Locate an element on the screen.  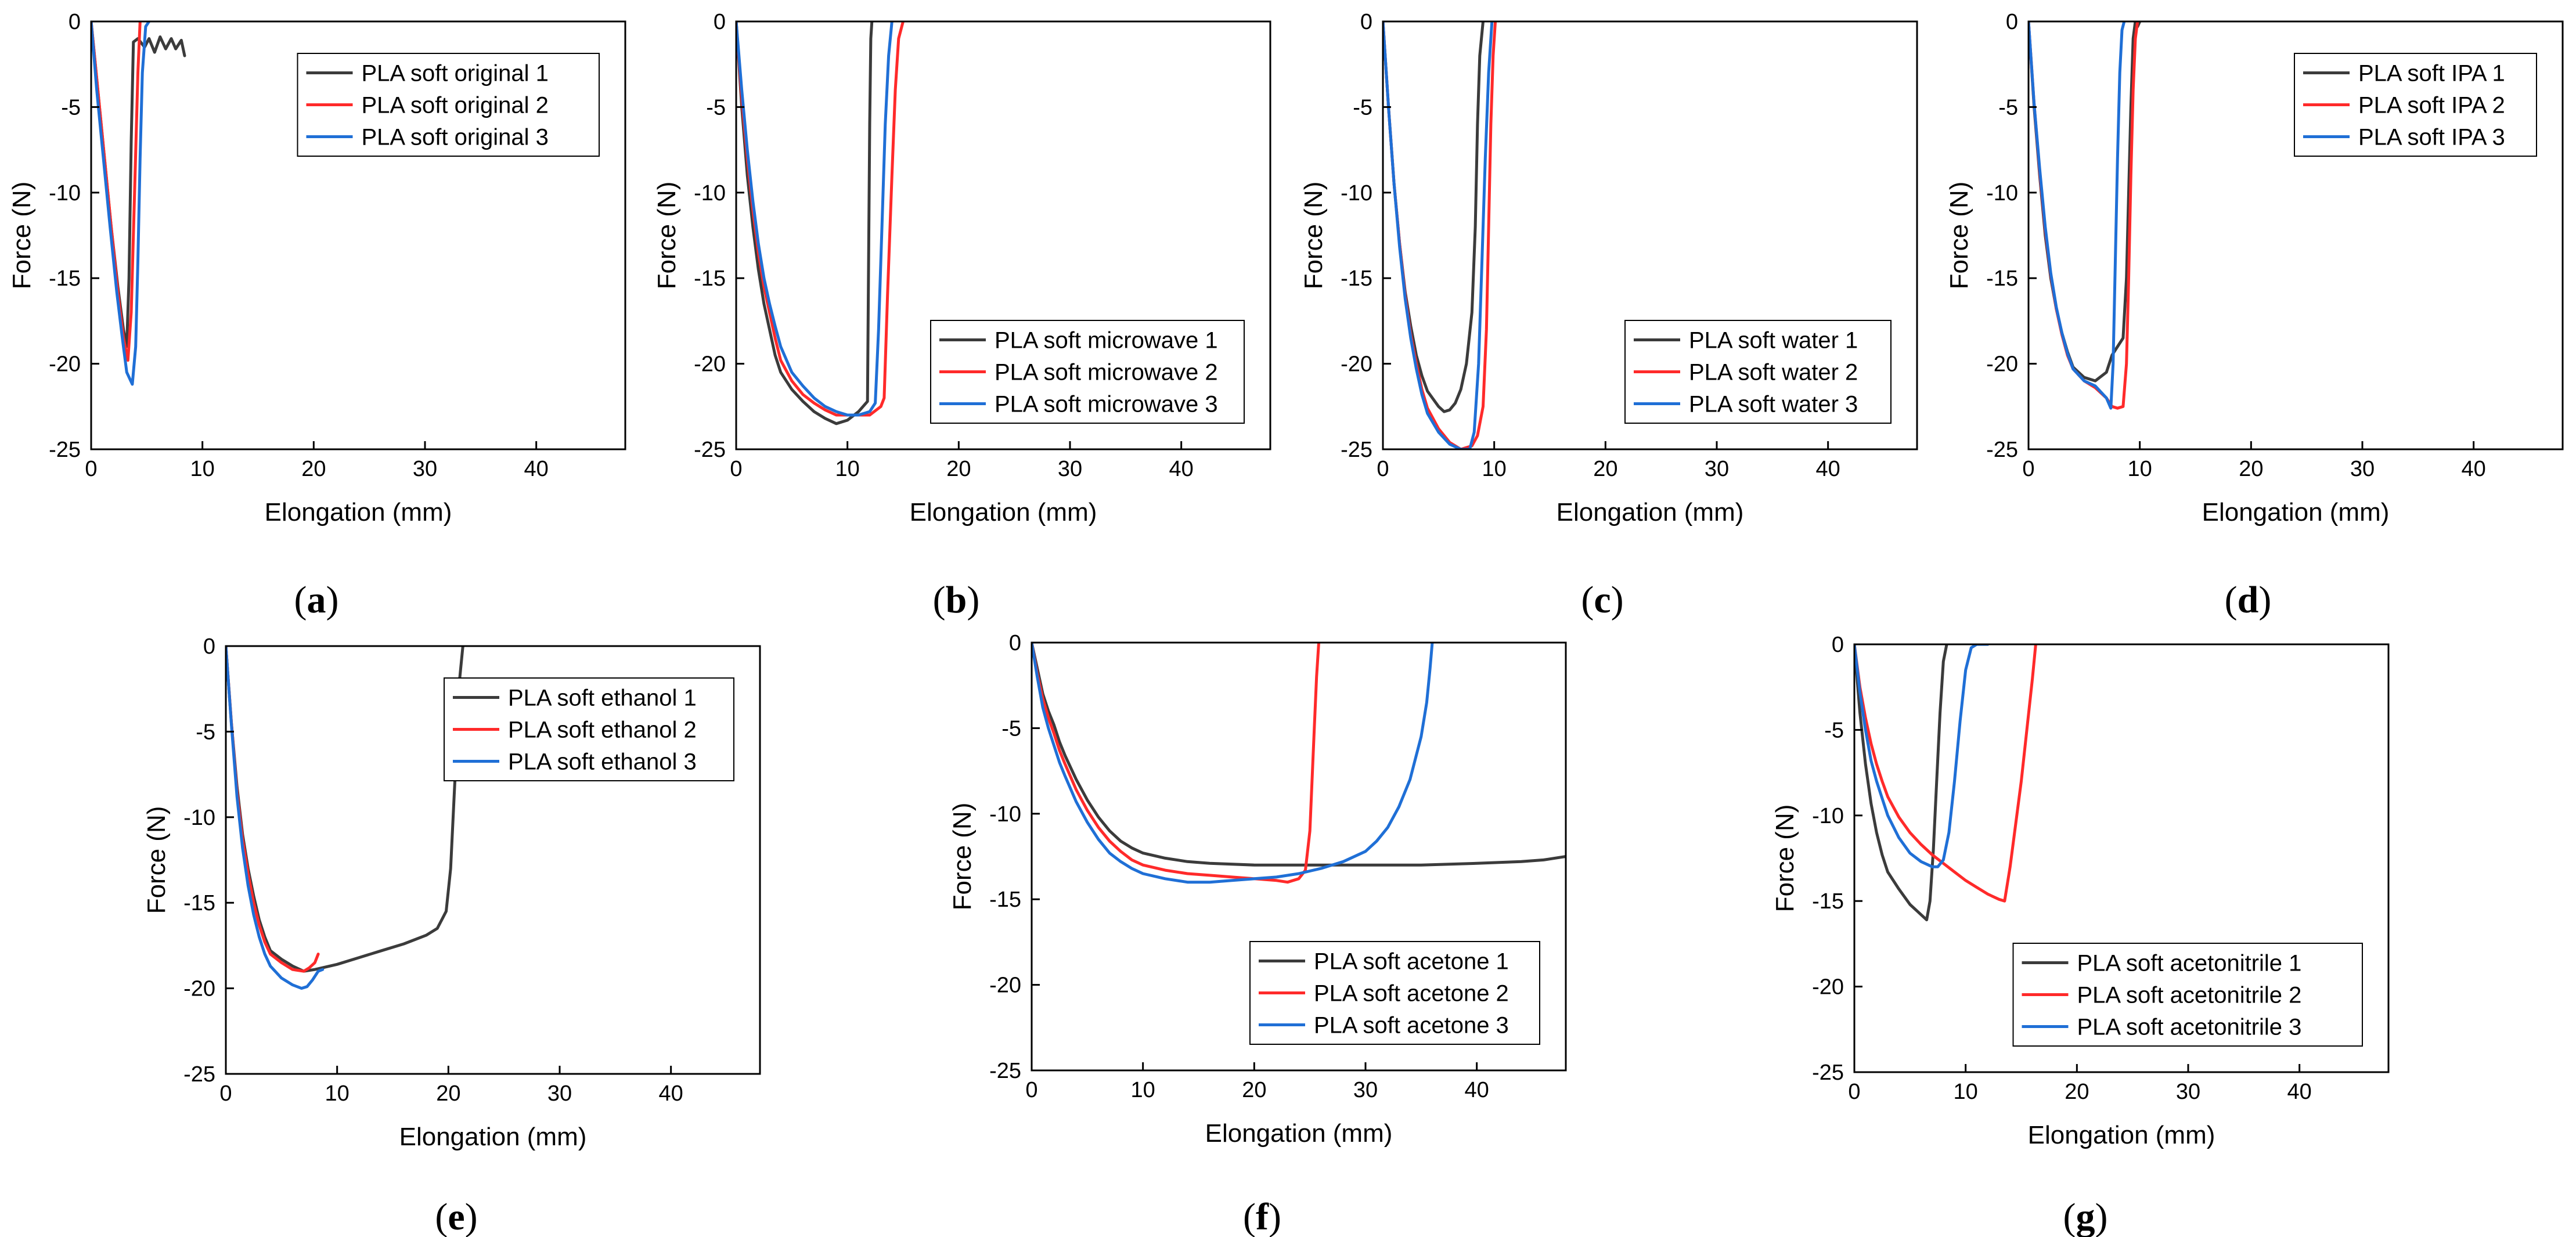
x-tick-label-d-2: 20 is located at coordinates (2251, 469).